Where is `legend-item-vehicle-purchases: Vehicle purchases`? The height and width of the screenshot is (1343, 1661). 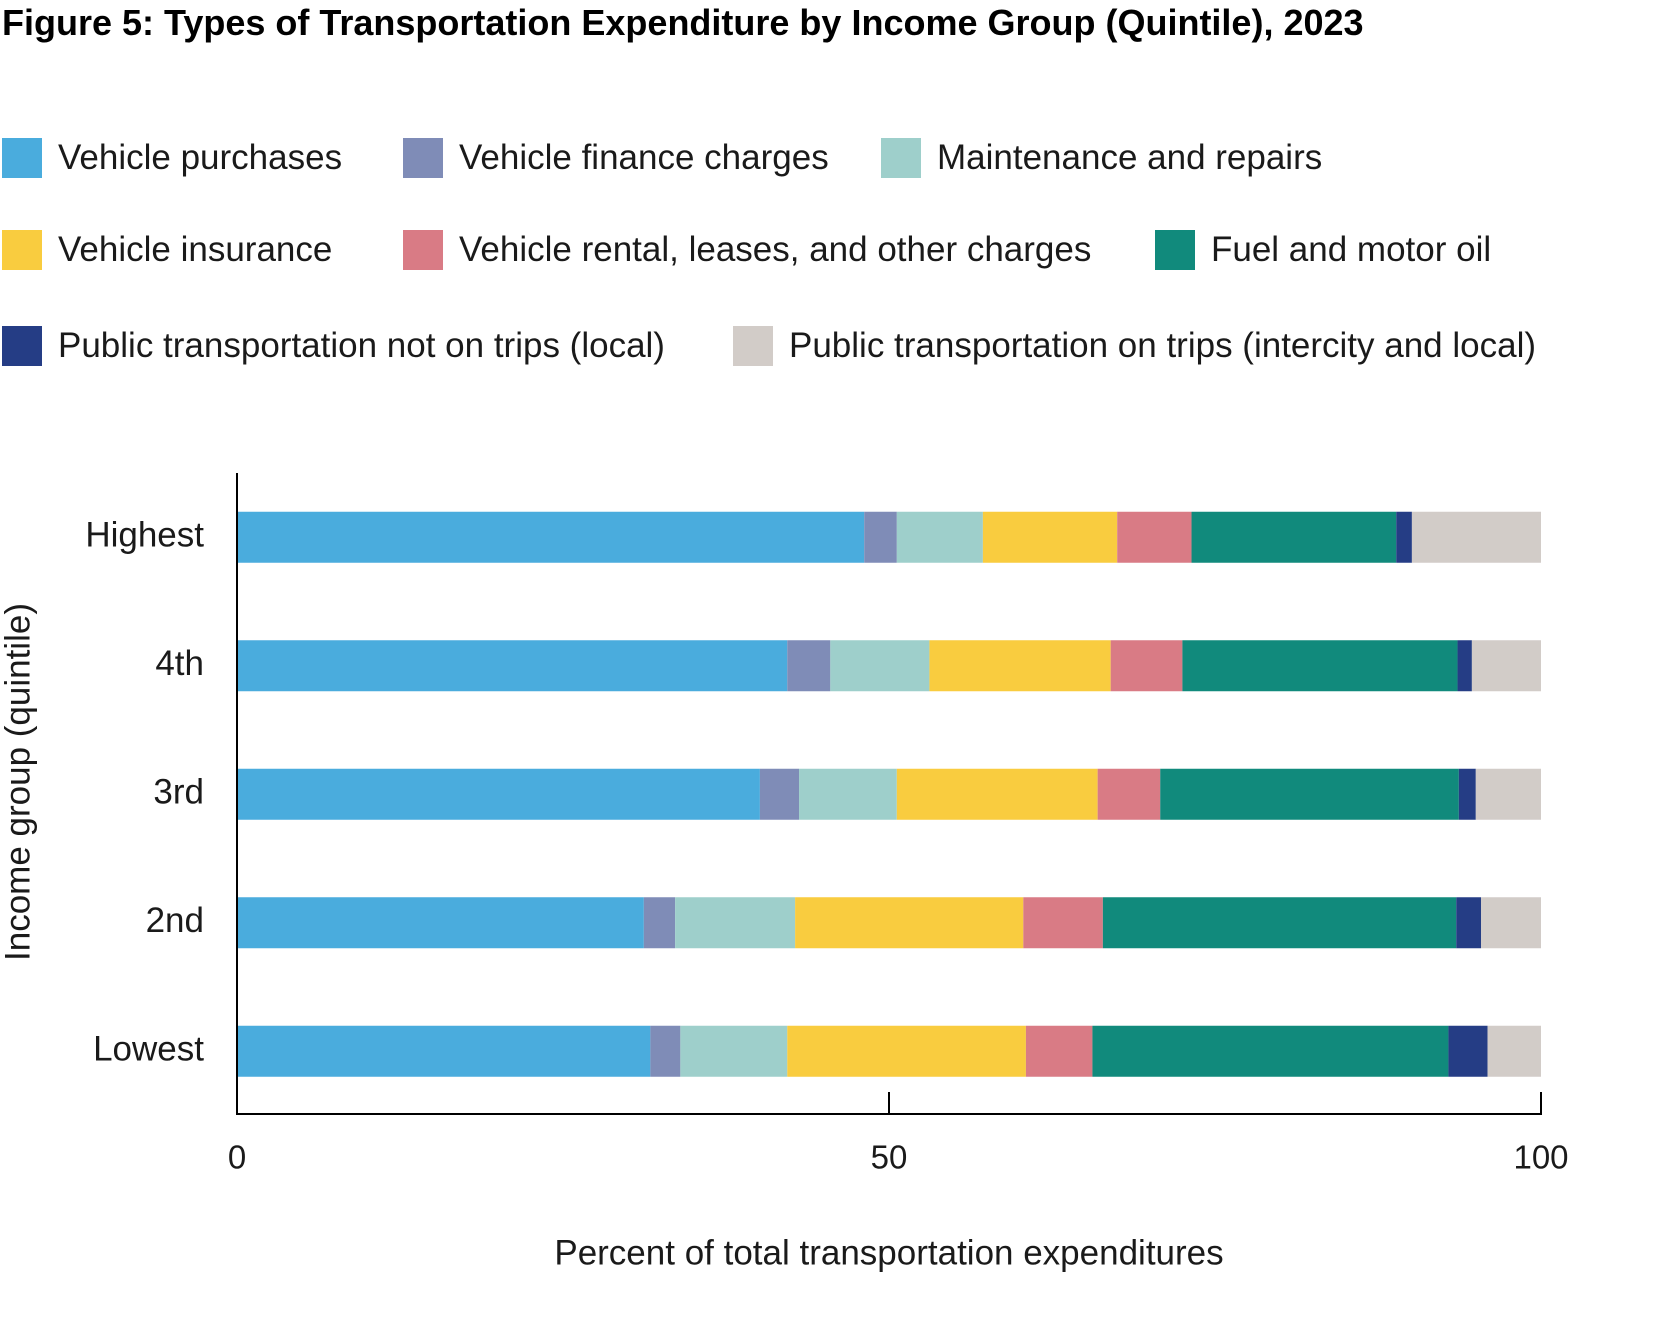 legend-item-vehicle-purchases: Vehicle purchases is located at coordinates (172, 158).